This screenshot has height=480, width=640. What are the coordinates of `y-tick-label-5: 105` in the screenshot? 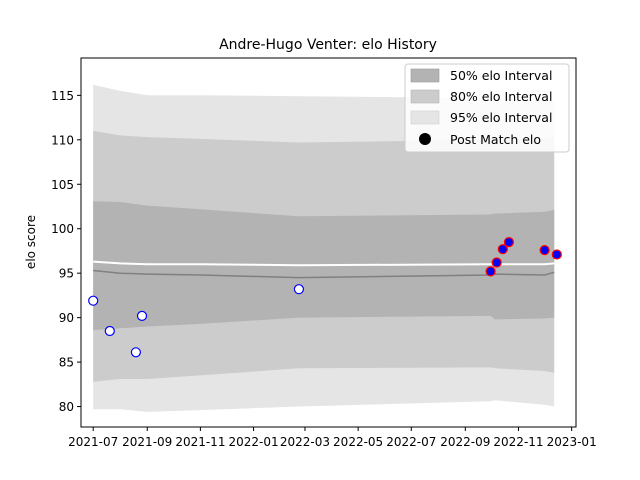 It's located at (62, 185).